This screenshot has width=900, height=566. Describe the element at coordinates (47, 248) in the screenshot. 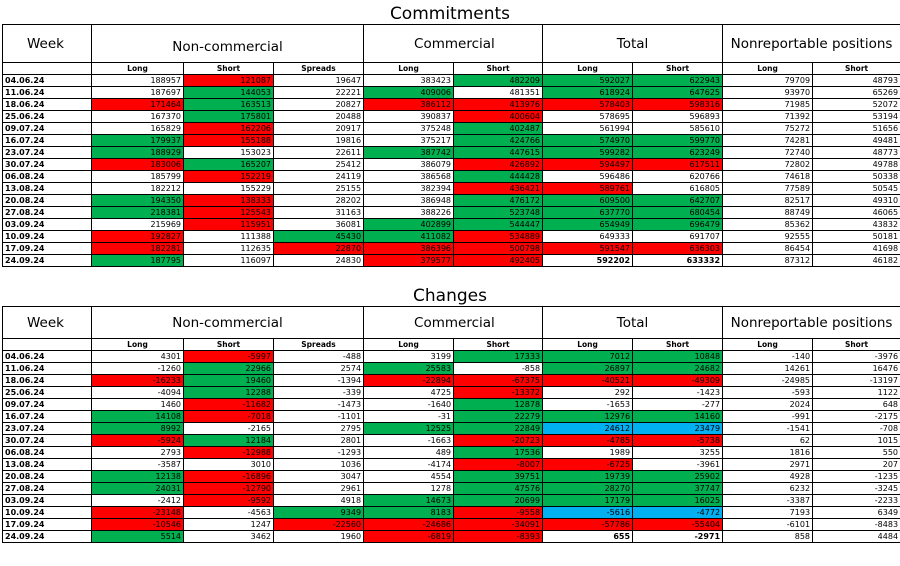

I see `week-cell: 17.09.24` at that location.